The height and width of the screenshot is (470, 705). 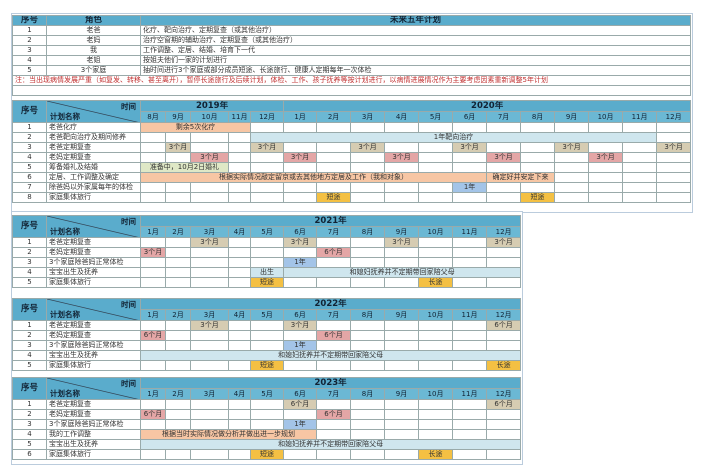 I want to click on plan-row: 3 3个家庭除爸妈正常体检 1年, so click(x=267, y=345).